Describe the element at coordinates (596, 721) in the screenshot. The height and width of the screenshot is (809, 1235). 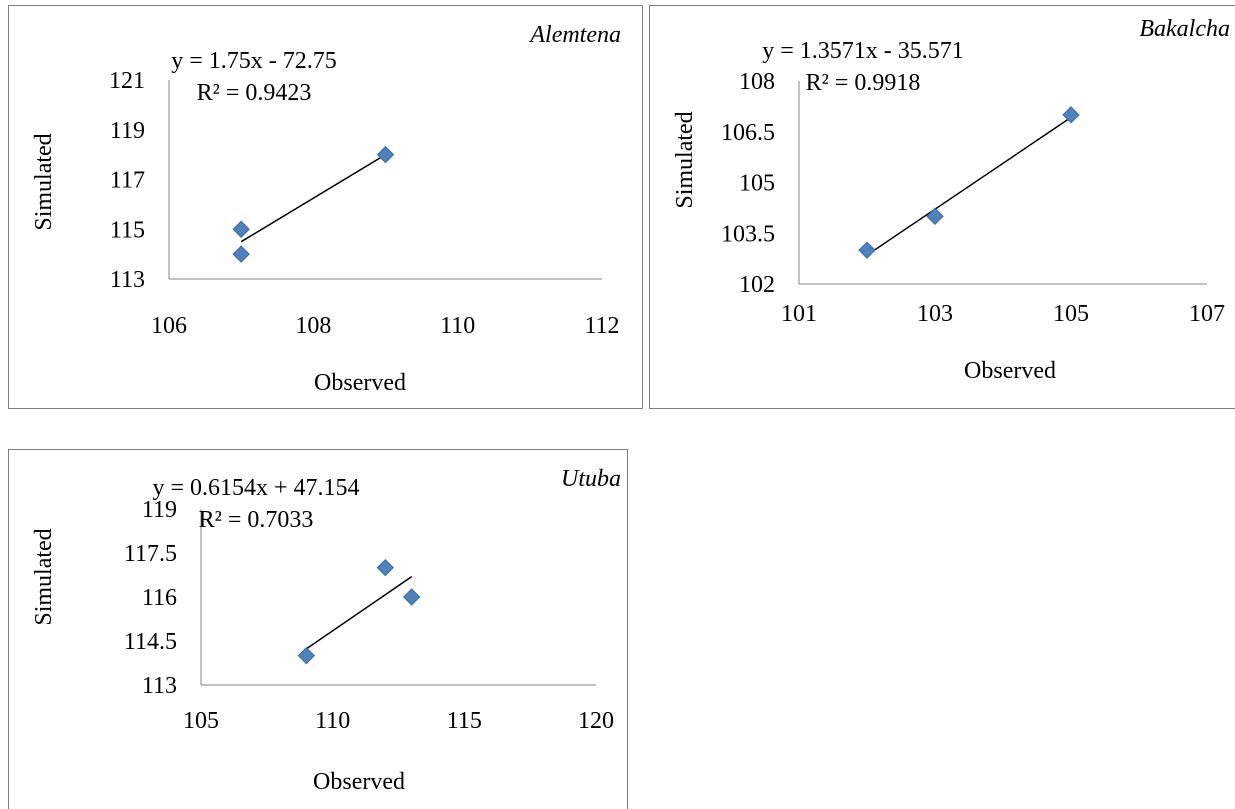
I see `x-tick-label: 120` at that location.